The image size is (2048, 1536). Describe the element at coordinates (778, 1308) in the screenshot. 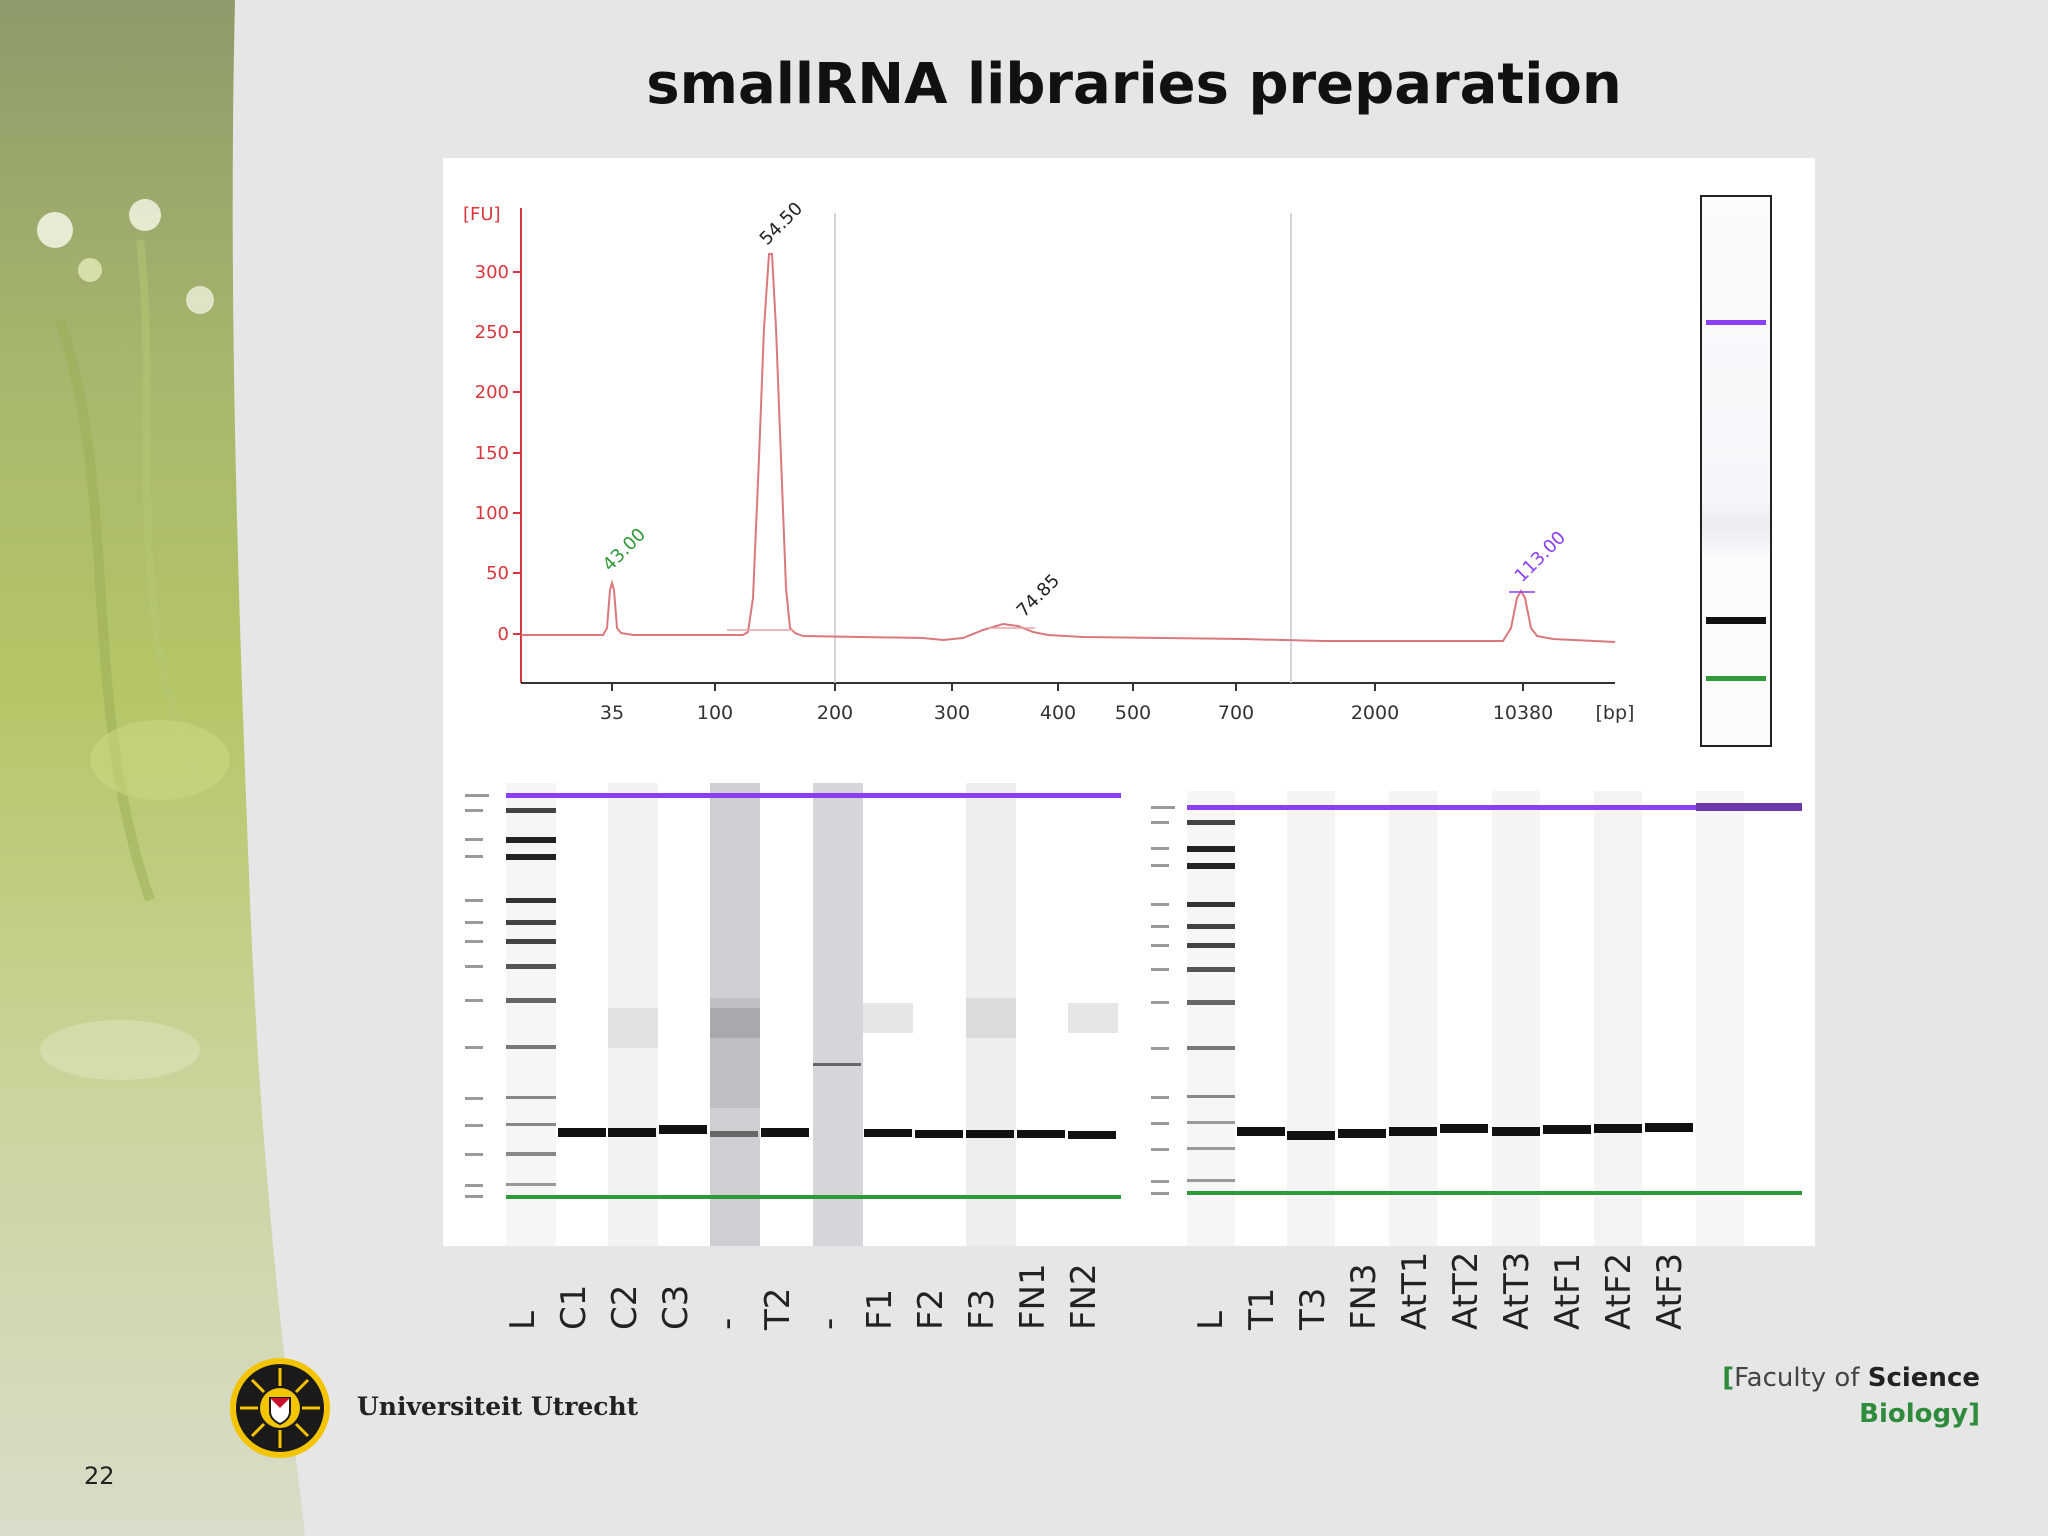

I see `lane-label: T2` at that location.